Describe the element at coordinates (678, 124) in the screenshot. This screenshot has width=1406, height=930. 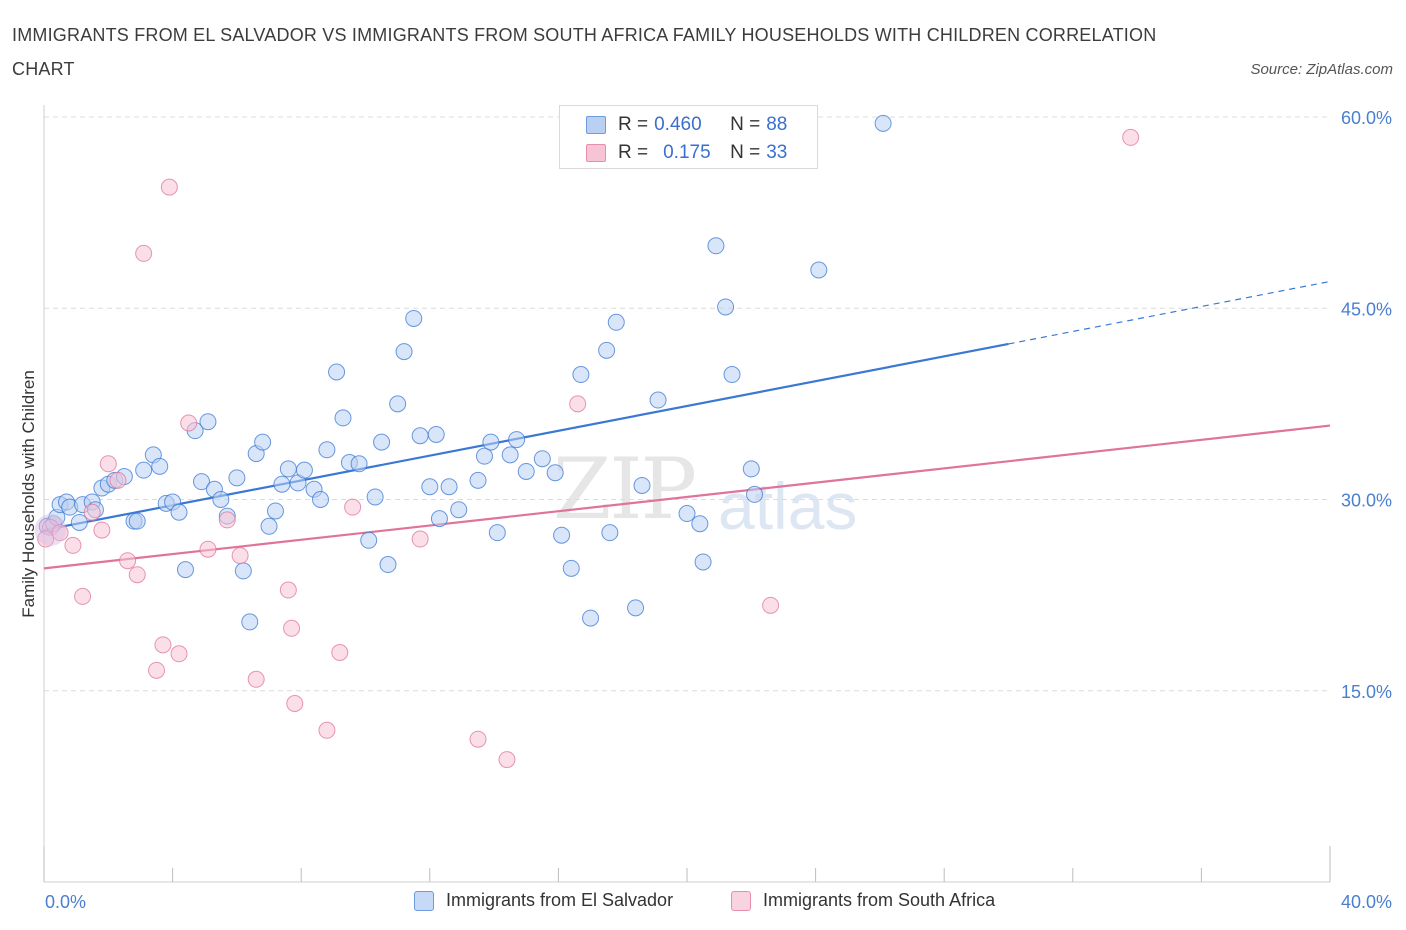
I see `legend-r-value: 0.460` at that location.